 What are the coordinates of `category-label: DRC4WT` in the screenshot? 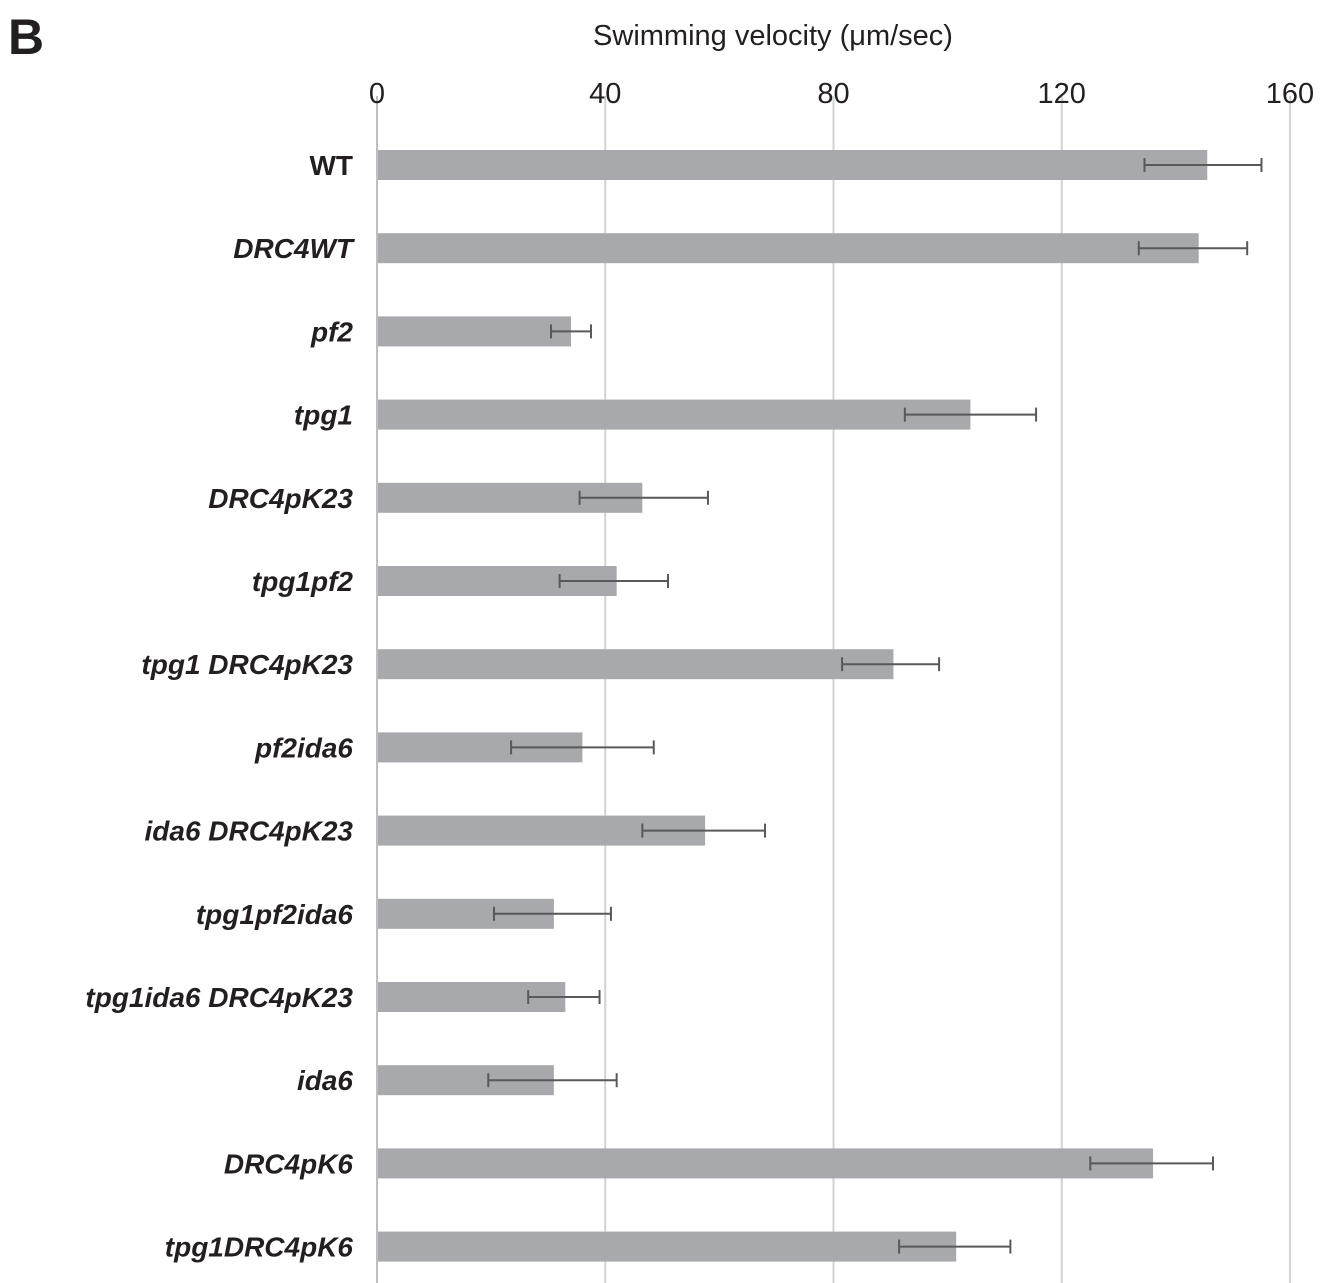 It's located at (294, 248).